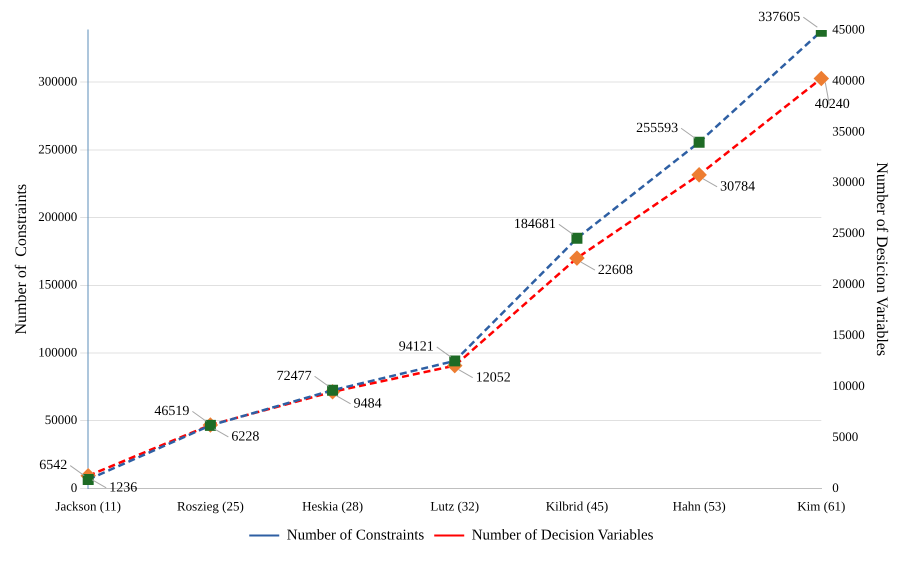 Image resolution: width=908 pixels, height=561 pixels. Describe the element at coordinates (845, 436) in the screenshot. I see `y2-tick-label: 5000` at that location.